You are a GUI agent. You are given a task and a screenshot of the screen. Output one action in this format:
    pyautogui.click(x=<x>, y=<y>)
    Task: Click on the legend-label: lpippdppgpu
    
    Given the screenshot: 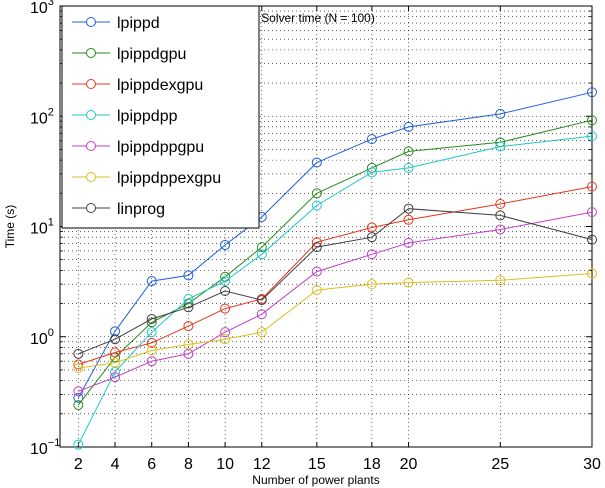 What is the action you would take?
    pyautogui.click(x=160, y=147)
    